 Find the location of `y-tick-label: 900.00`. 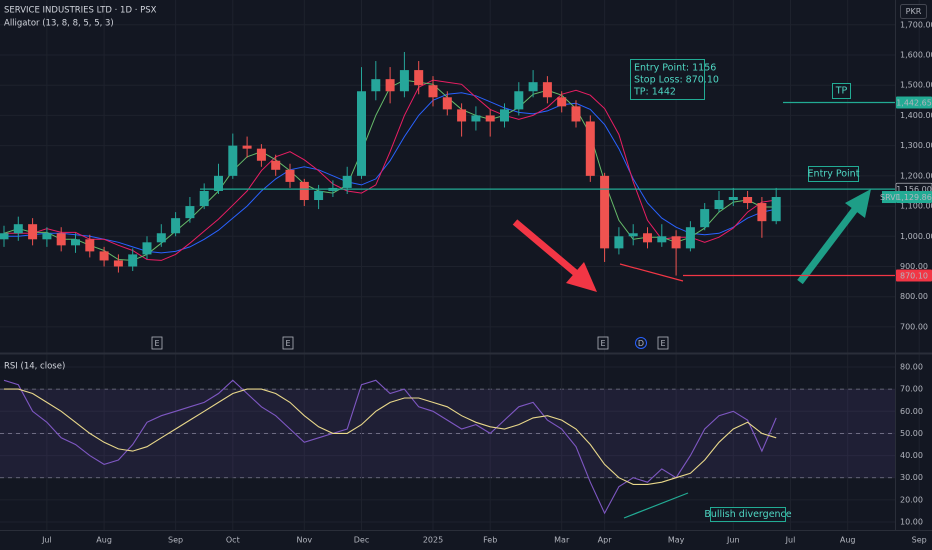

y-tick-label: 900.00 is located at coordinates (914, 266).